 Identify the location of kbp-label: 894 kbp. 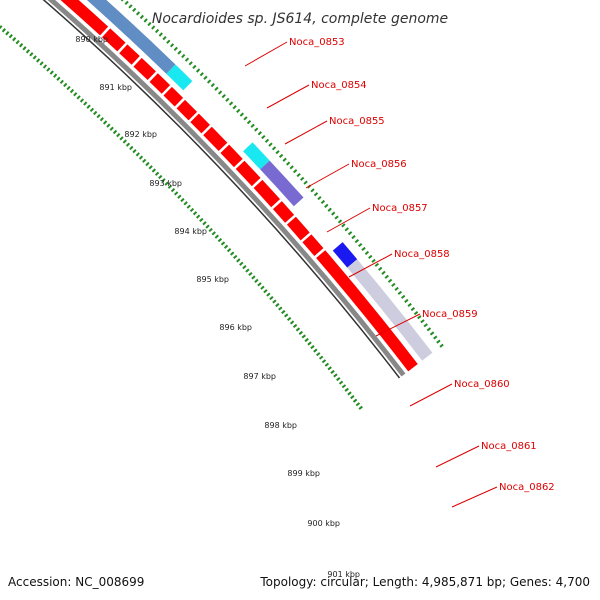
(190, 231).